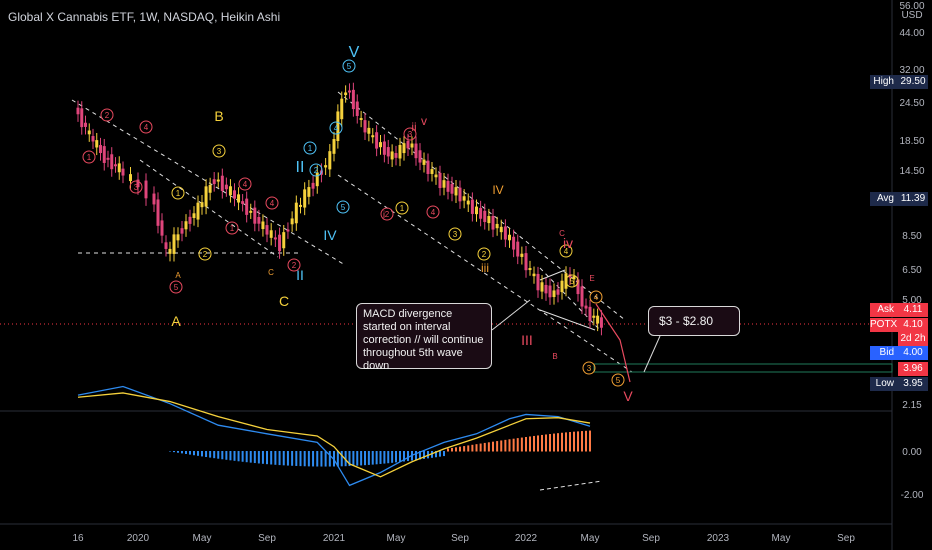 The image size is (932, 550). What do you see at coordinates (911, 15) in the screenshot?
I see `currency-label: USD` at bounding box center [911, 15].